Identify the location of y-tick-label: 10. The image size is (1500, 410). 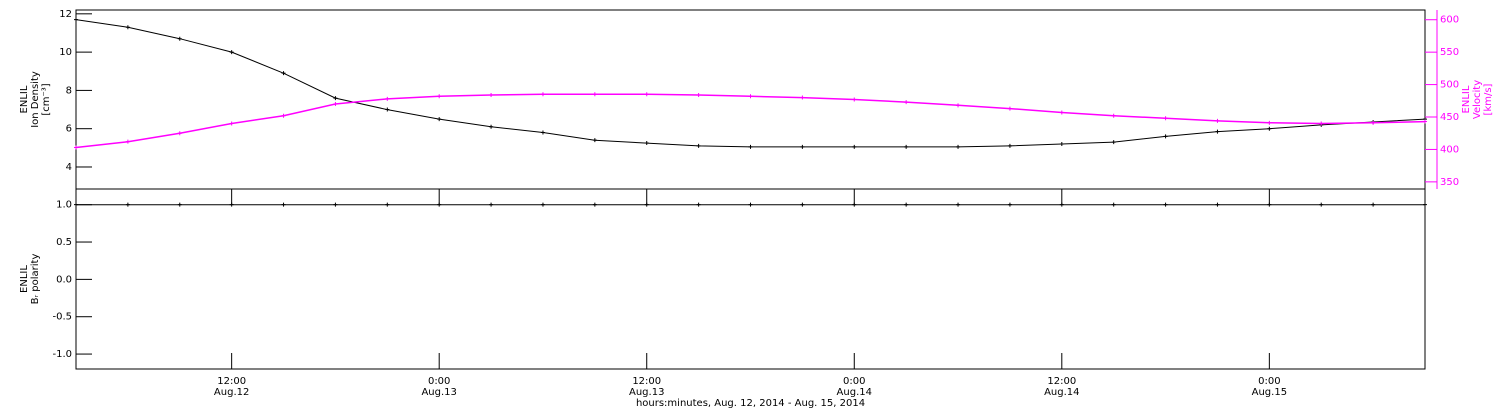
(65, 52).